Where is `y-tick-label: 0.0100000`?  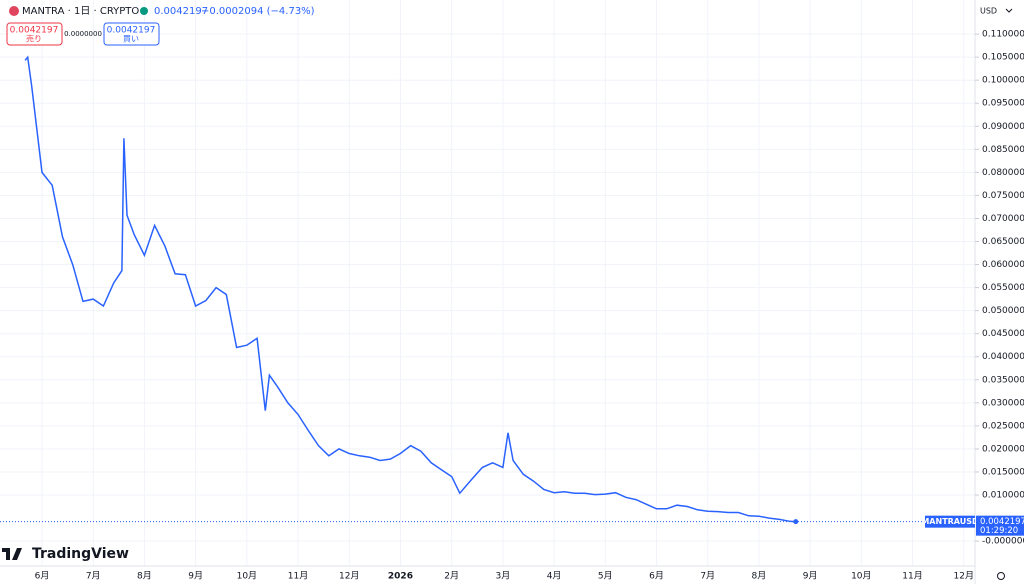
y-tick-label: 0.0100000 is located at coordinates (1003, 496).